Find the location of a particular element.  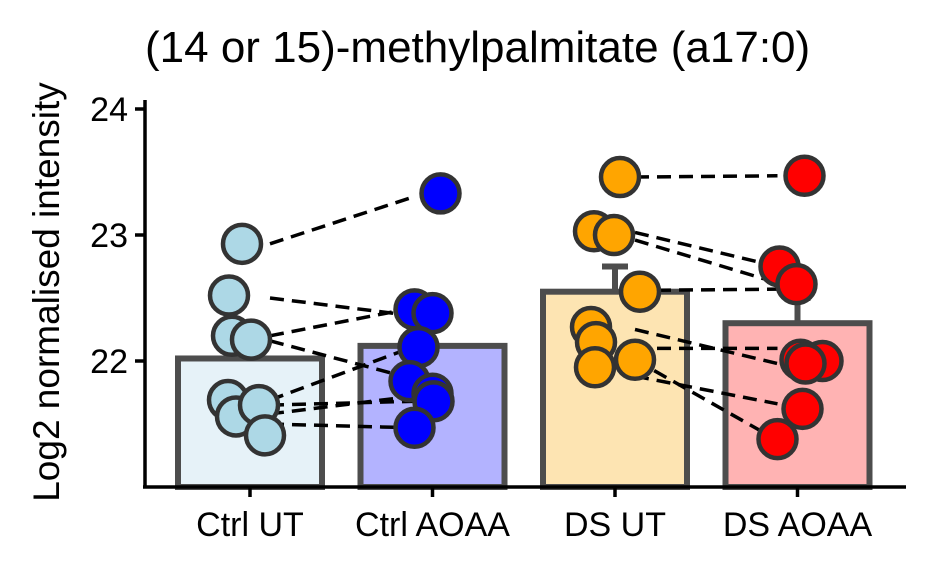

x-tick-label: Ctrl AOAA is located at coordinates (432, 525).